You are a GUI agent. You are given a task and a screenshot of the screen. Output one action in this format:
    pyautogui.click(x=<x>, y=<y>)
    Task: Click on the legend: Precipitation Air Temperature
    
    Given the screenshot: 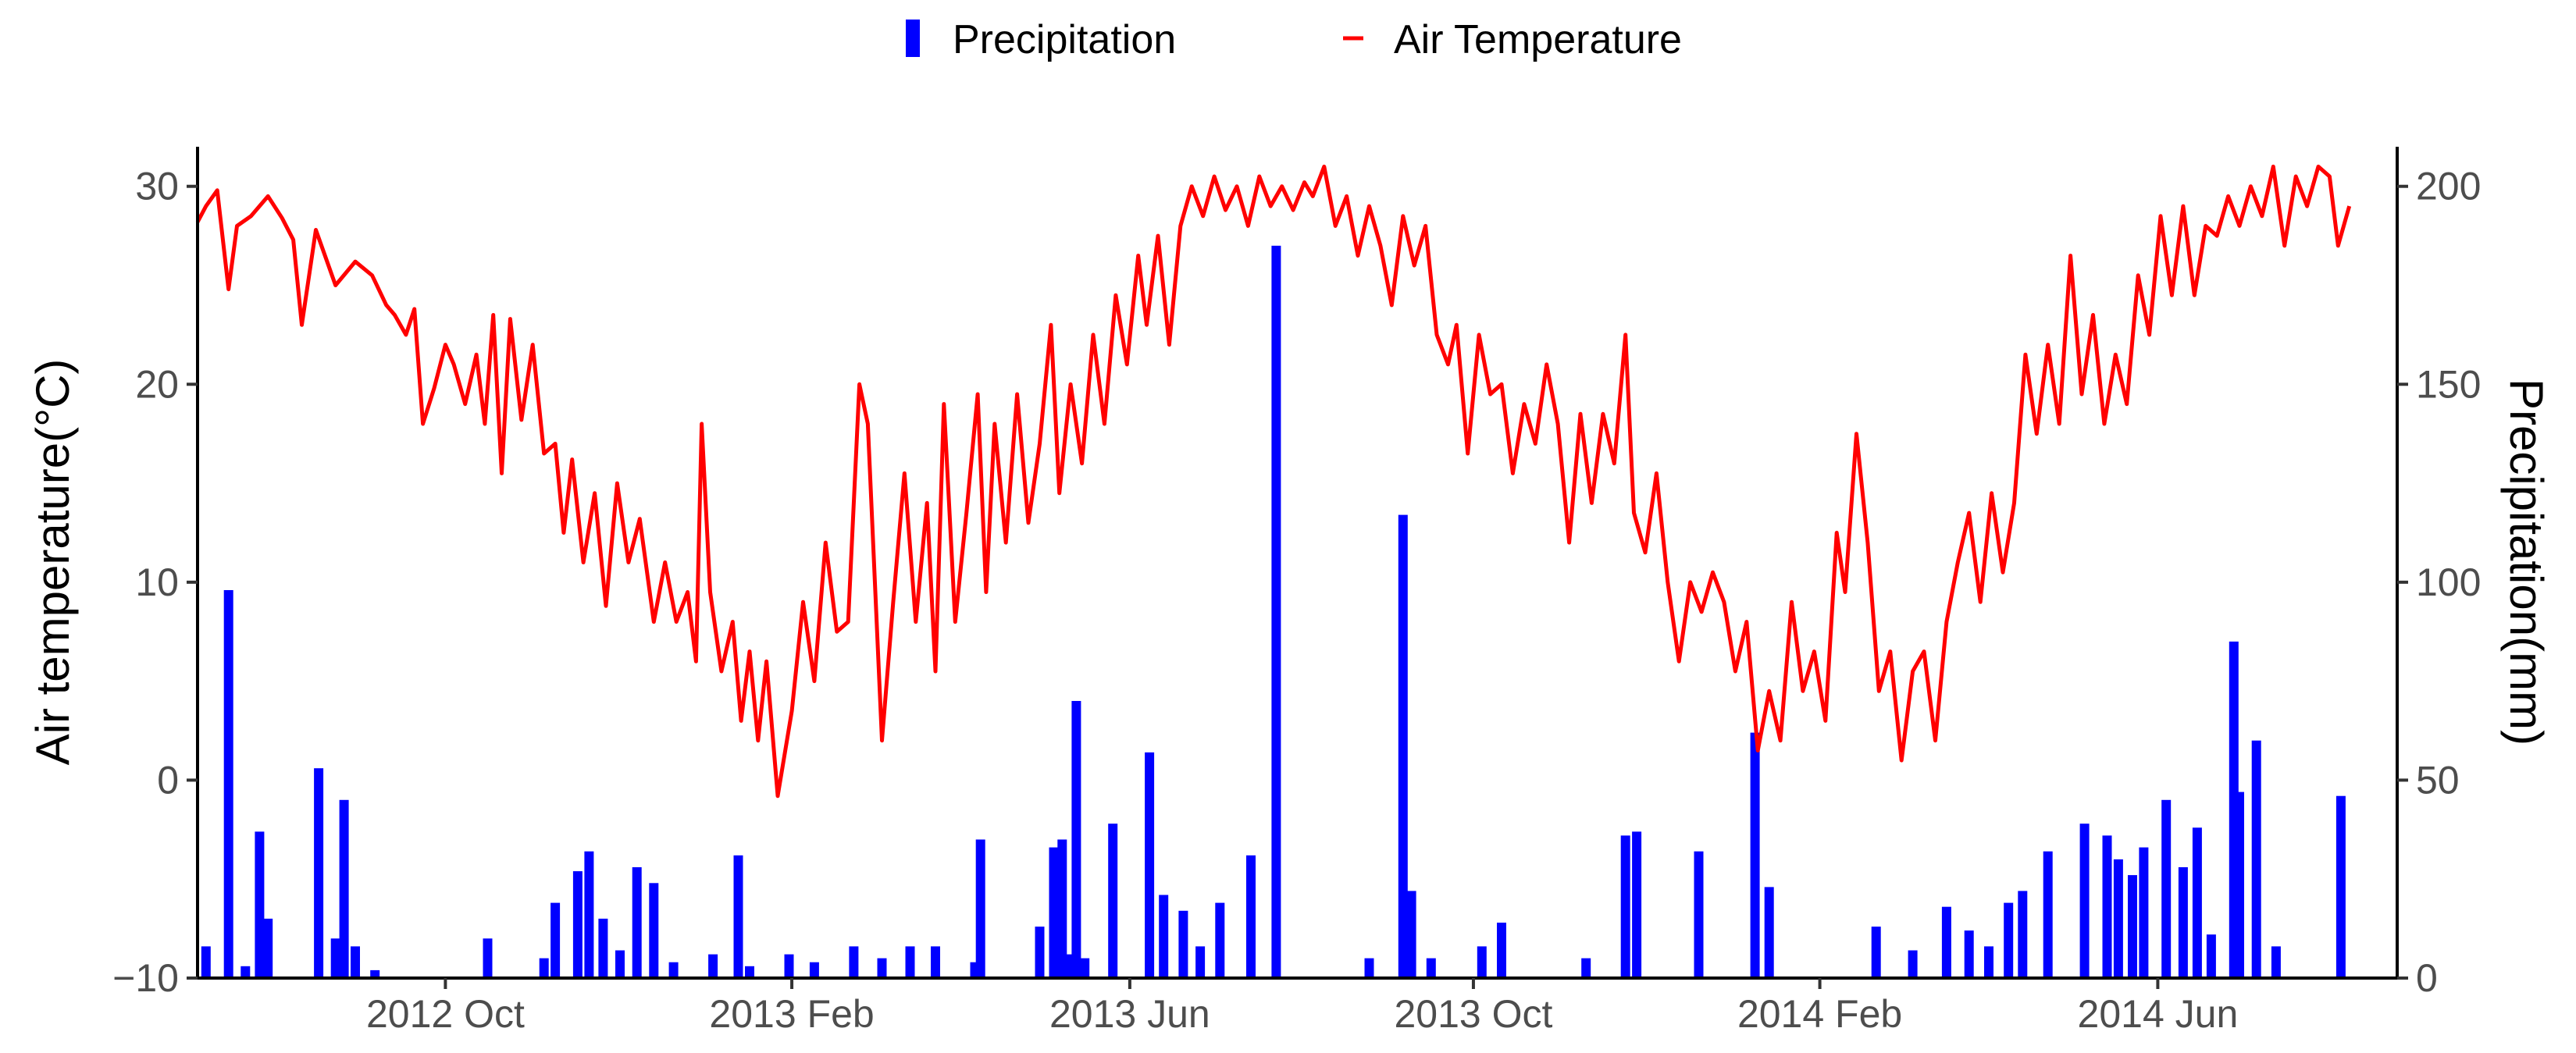 What is the action you would take?
    pyautogui.click(x=1294, y=40)
    